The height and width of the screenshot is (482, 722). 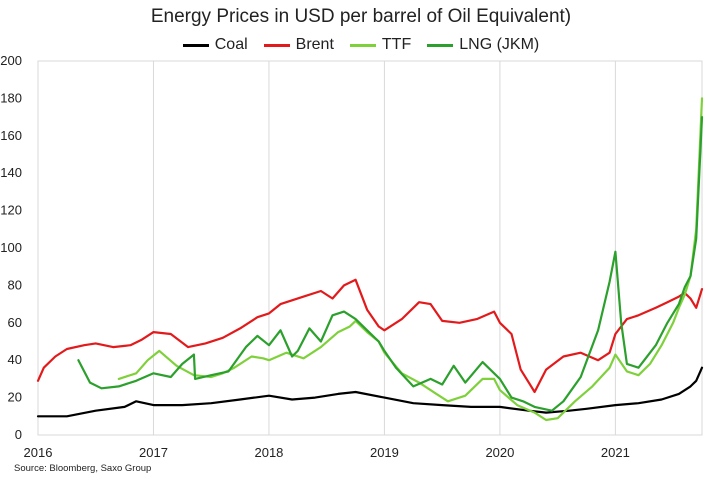 I want to click on legend-label-coal: Coal, so click(x=231, y=44).